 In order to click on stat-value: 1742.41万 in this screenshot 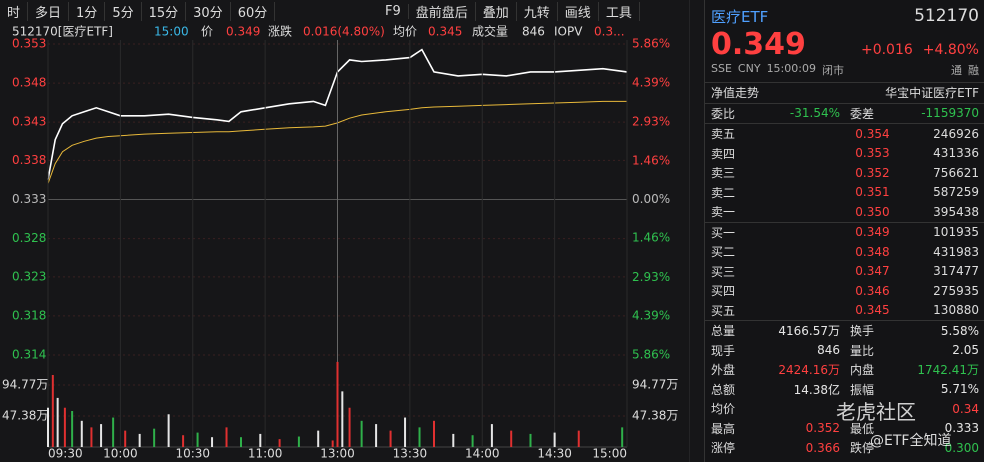, I will do `click(948, 370)`.